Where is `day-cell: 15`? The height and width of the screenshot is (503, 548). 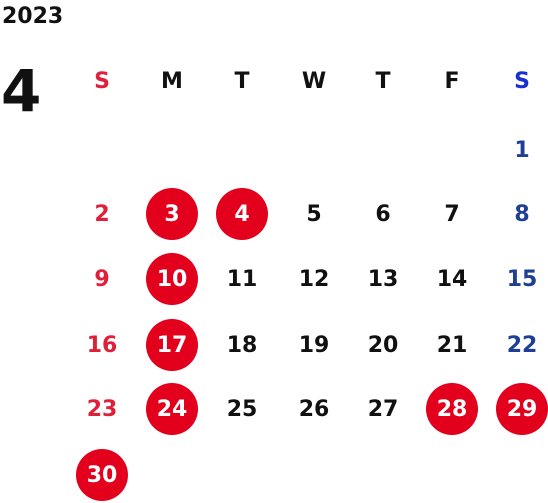
day-cell: 15 is located at coordinates (522, 279).